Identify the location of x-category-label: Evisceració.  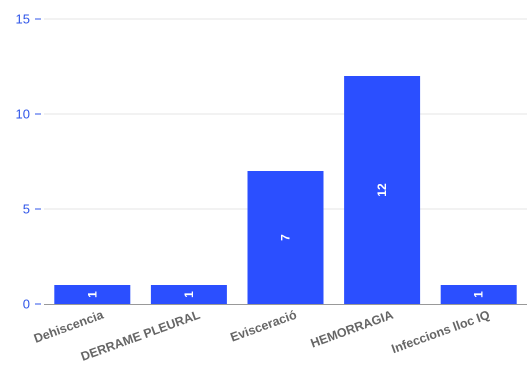
(263, 326).